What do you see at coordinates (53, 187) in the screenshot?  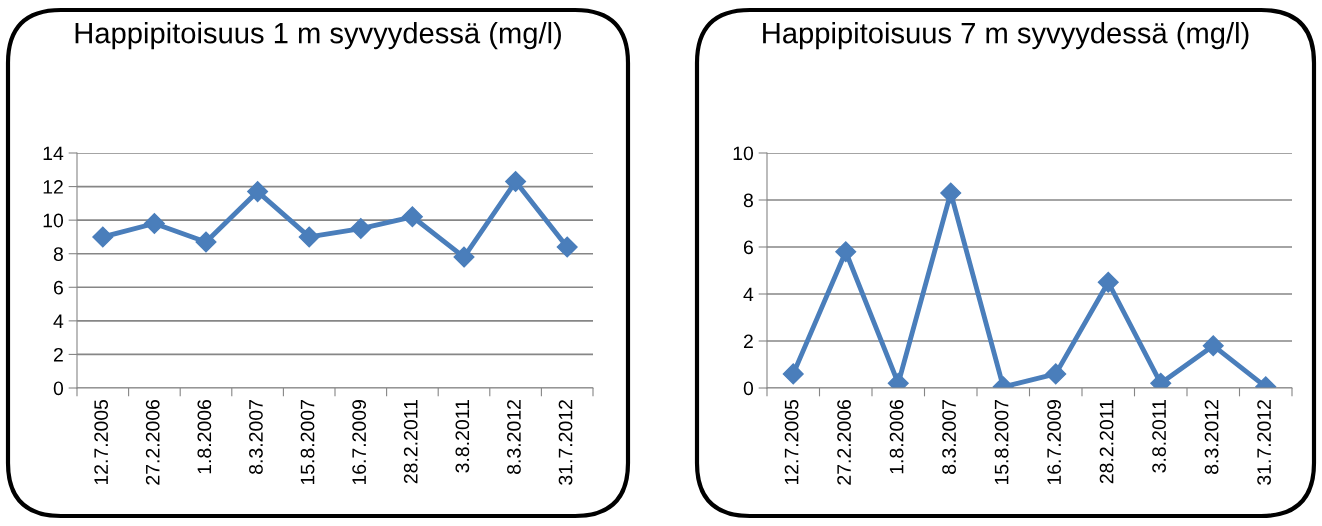 I see `y-tick-label: 12` at bounding box center [53, 187].